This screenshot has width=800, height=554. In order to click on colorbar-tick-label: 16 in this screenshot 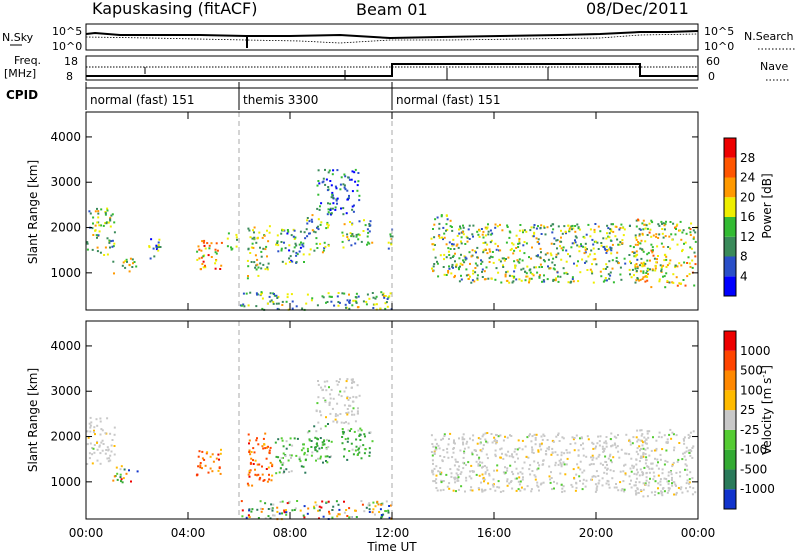, I will do `click(747, 217)`.